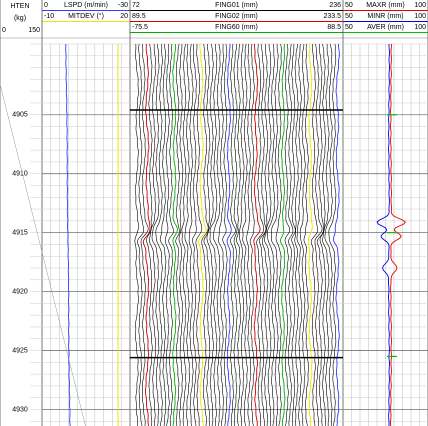 The height and width of the screenshot is (426, 428). I want to click on curve-name: MINR (mm), so click(385, 16).